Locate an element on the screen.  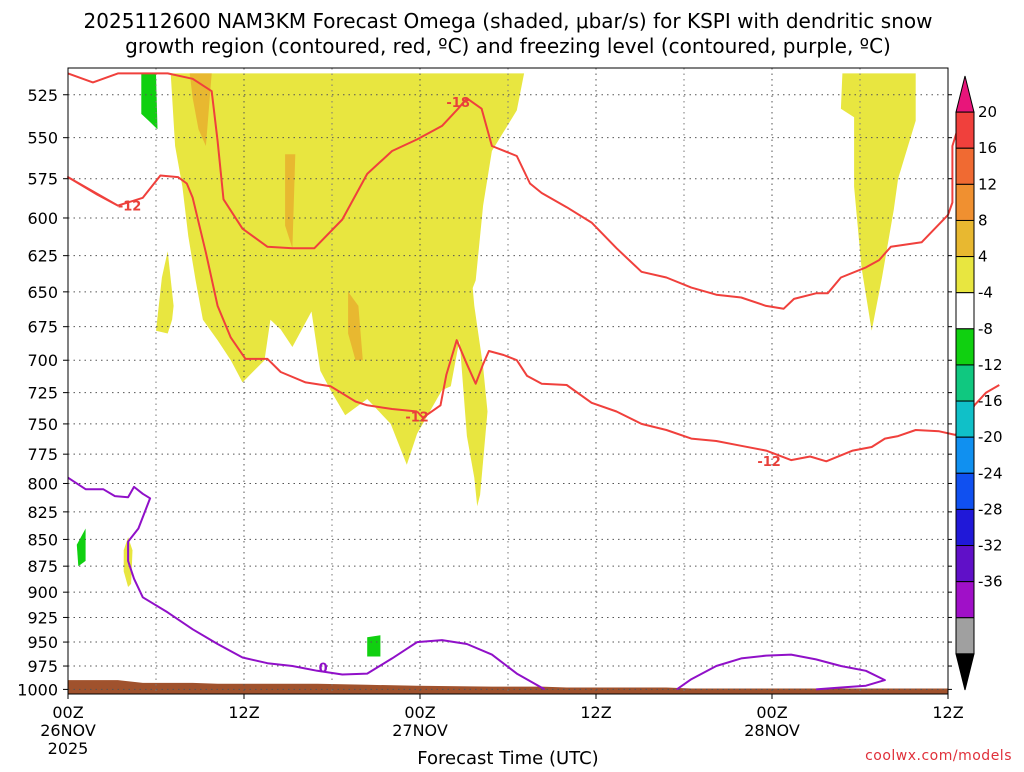
y-tick-label-8: 725 is located at coordinates (42, 393).